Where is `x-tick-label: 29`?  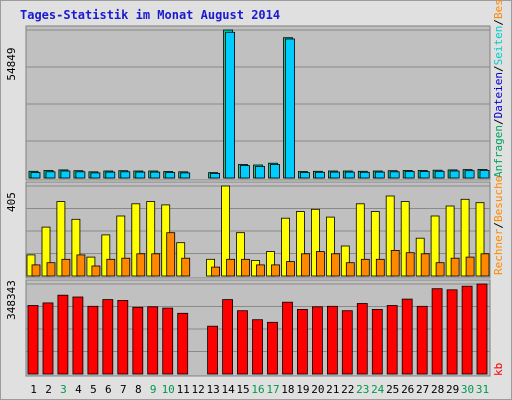
x-tick-label: 29 is located at coordinates (452, 389).